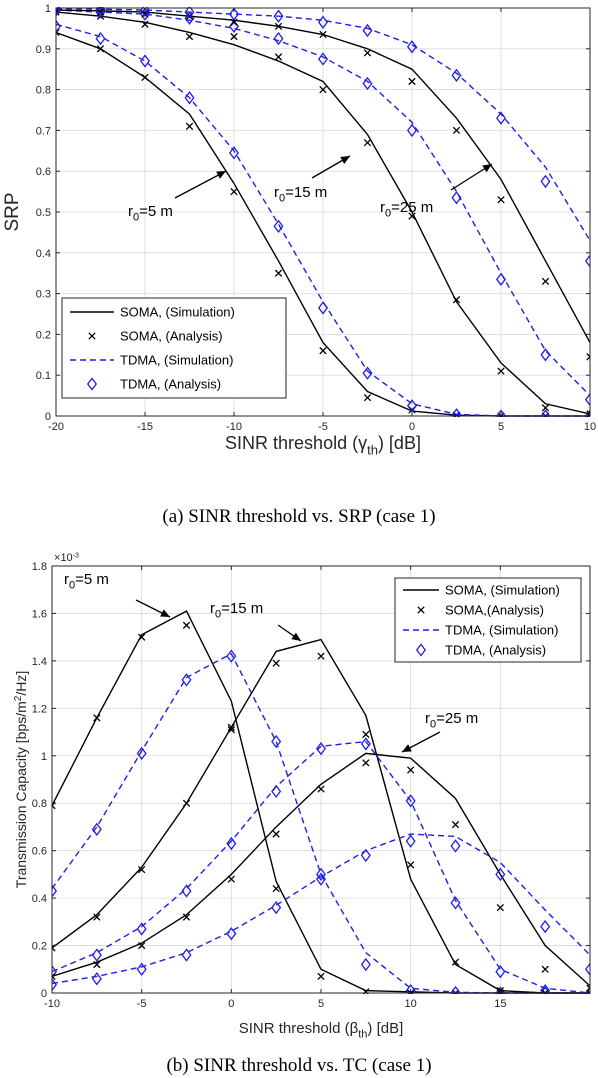  I want to click on figure-caption: (b) SINR threshold vs. TC (case 1), so click(298, 1065).